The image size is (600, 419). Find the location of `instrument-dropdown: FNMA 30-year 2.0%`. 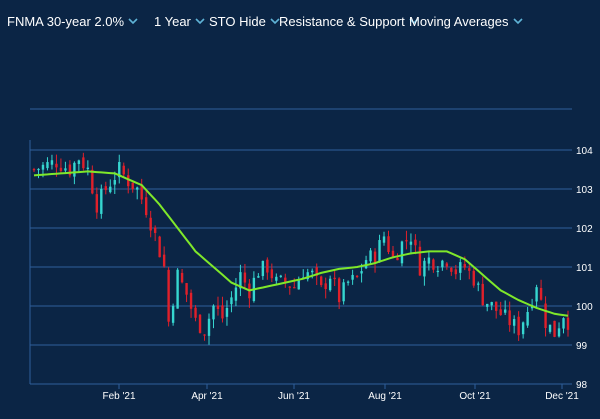

instrument-dropdown: FNMA 30-year 2.0% is located at coordinates (73, 21).